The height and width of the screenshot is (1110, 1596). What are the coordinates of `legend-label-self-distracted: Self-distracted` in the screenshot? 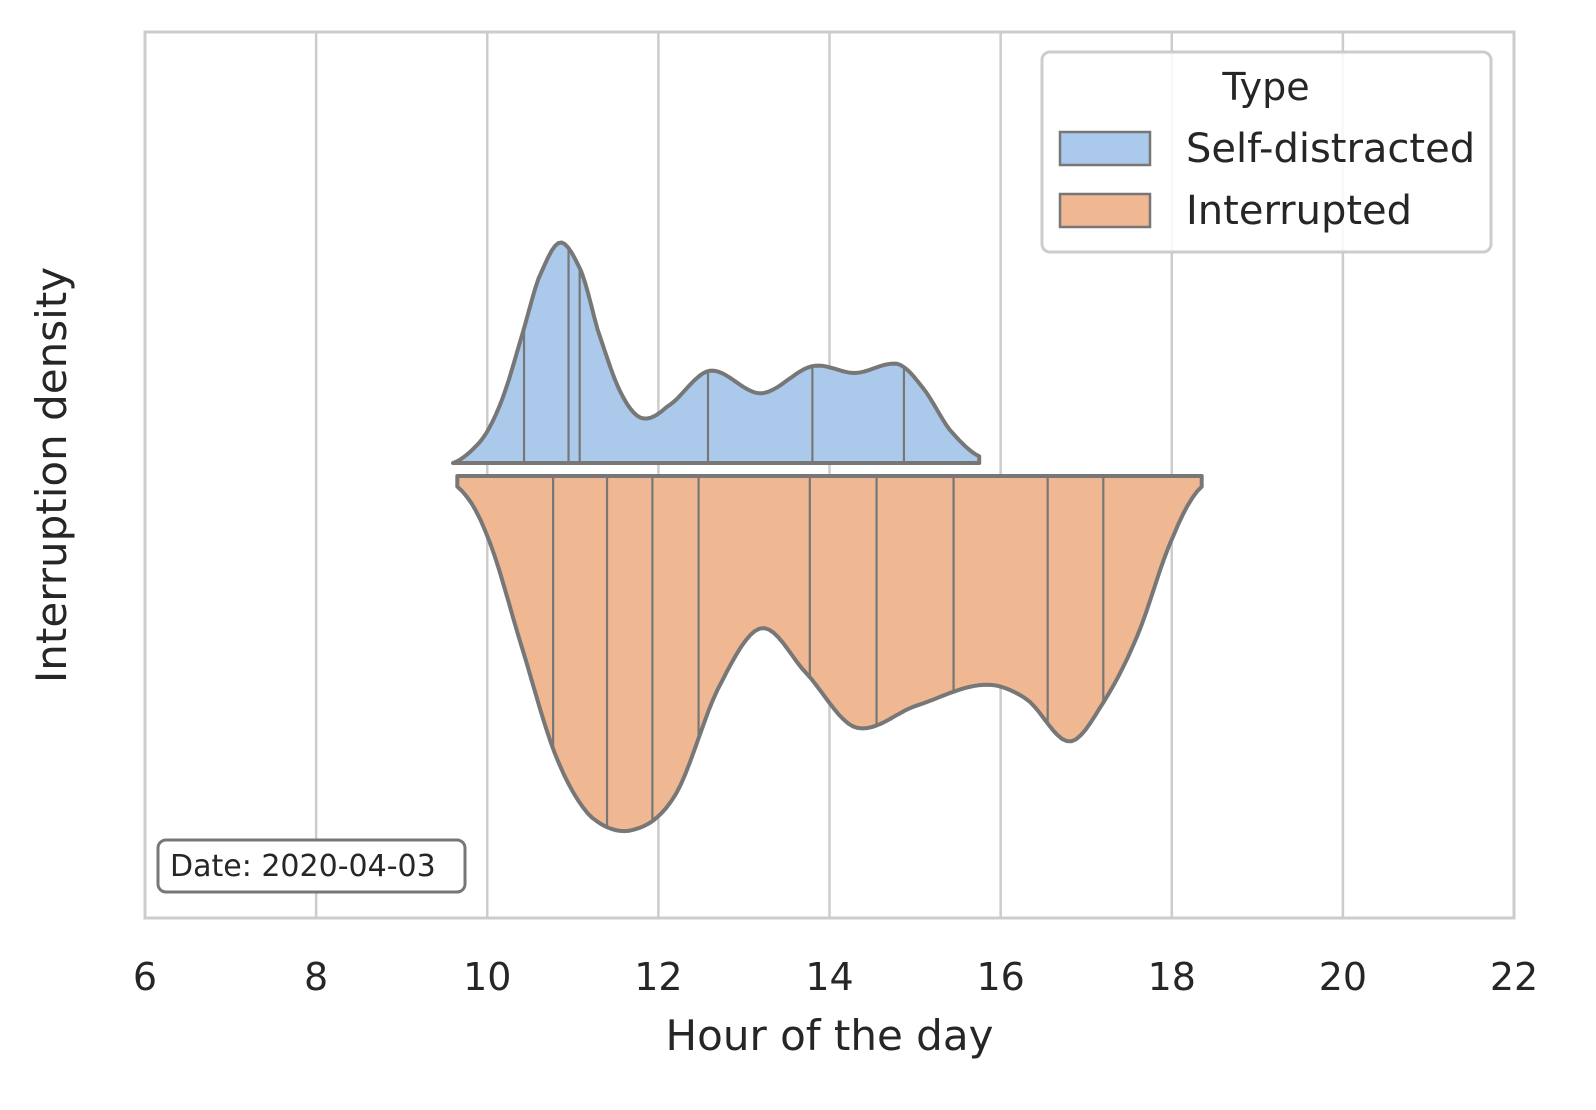 It's located at (1330, 149).